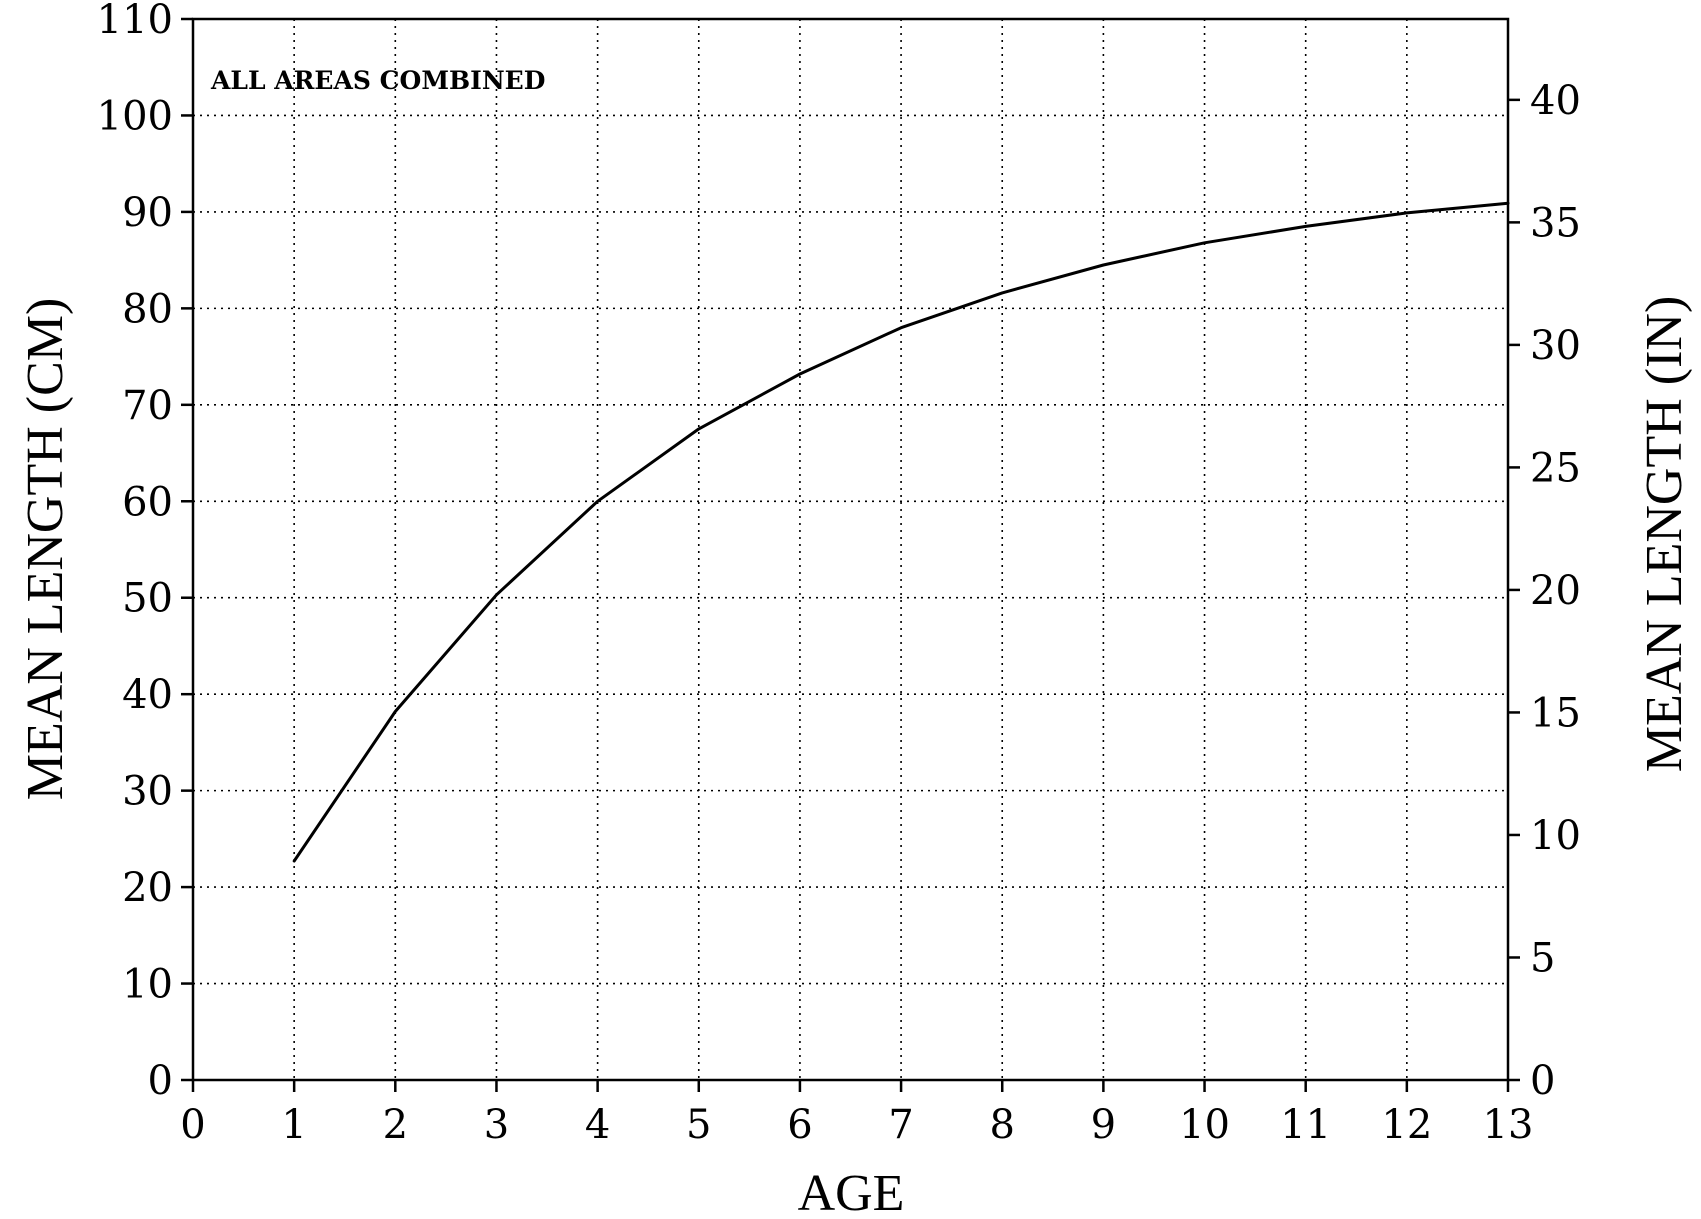  Describe the element at coordinates (1542, 958) in the screenshot. I see `y-tick-label-right: 5` at that location.